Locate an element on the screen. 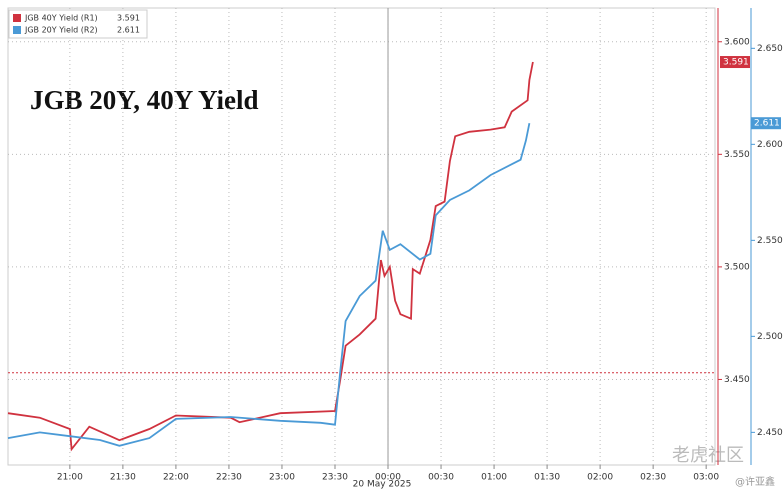 This screenshot has width=784, height=499. legend-label: JGB 20Y Yield (R2) is located at coordinates (61, 30).